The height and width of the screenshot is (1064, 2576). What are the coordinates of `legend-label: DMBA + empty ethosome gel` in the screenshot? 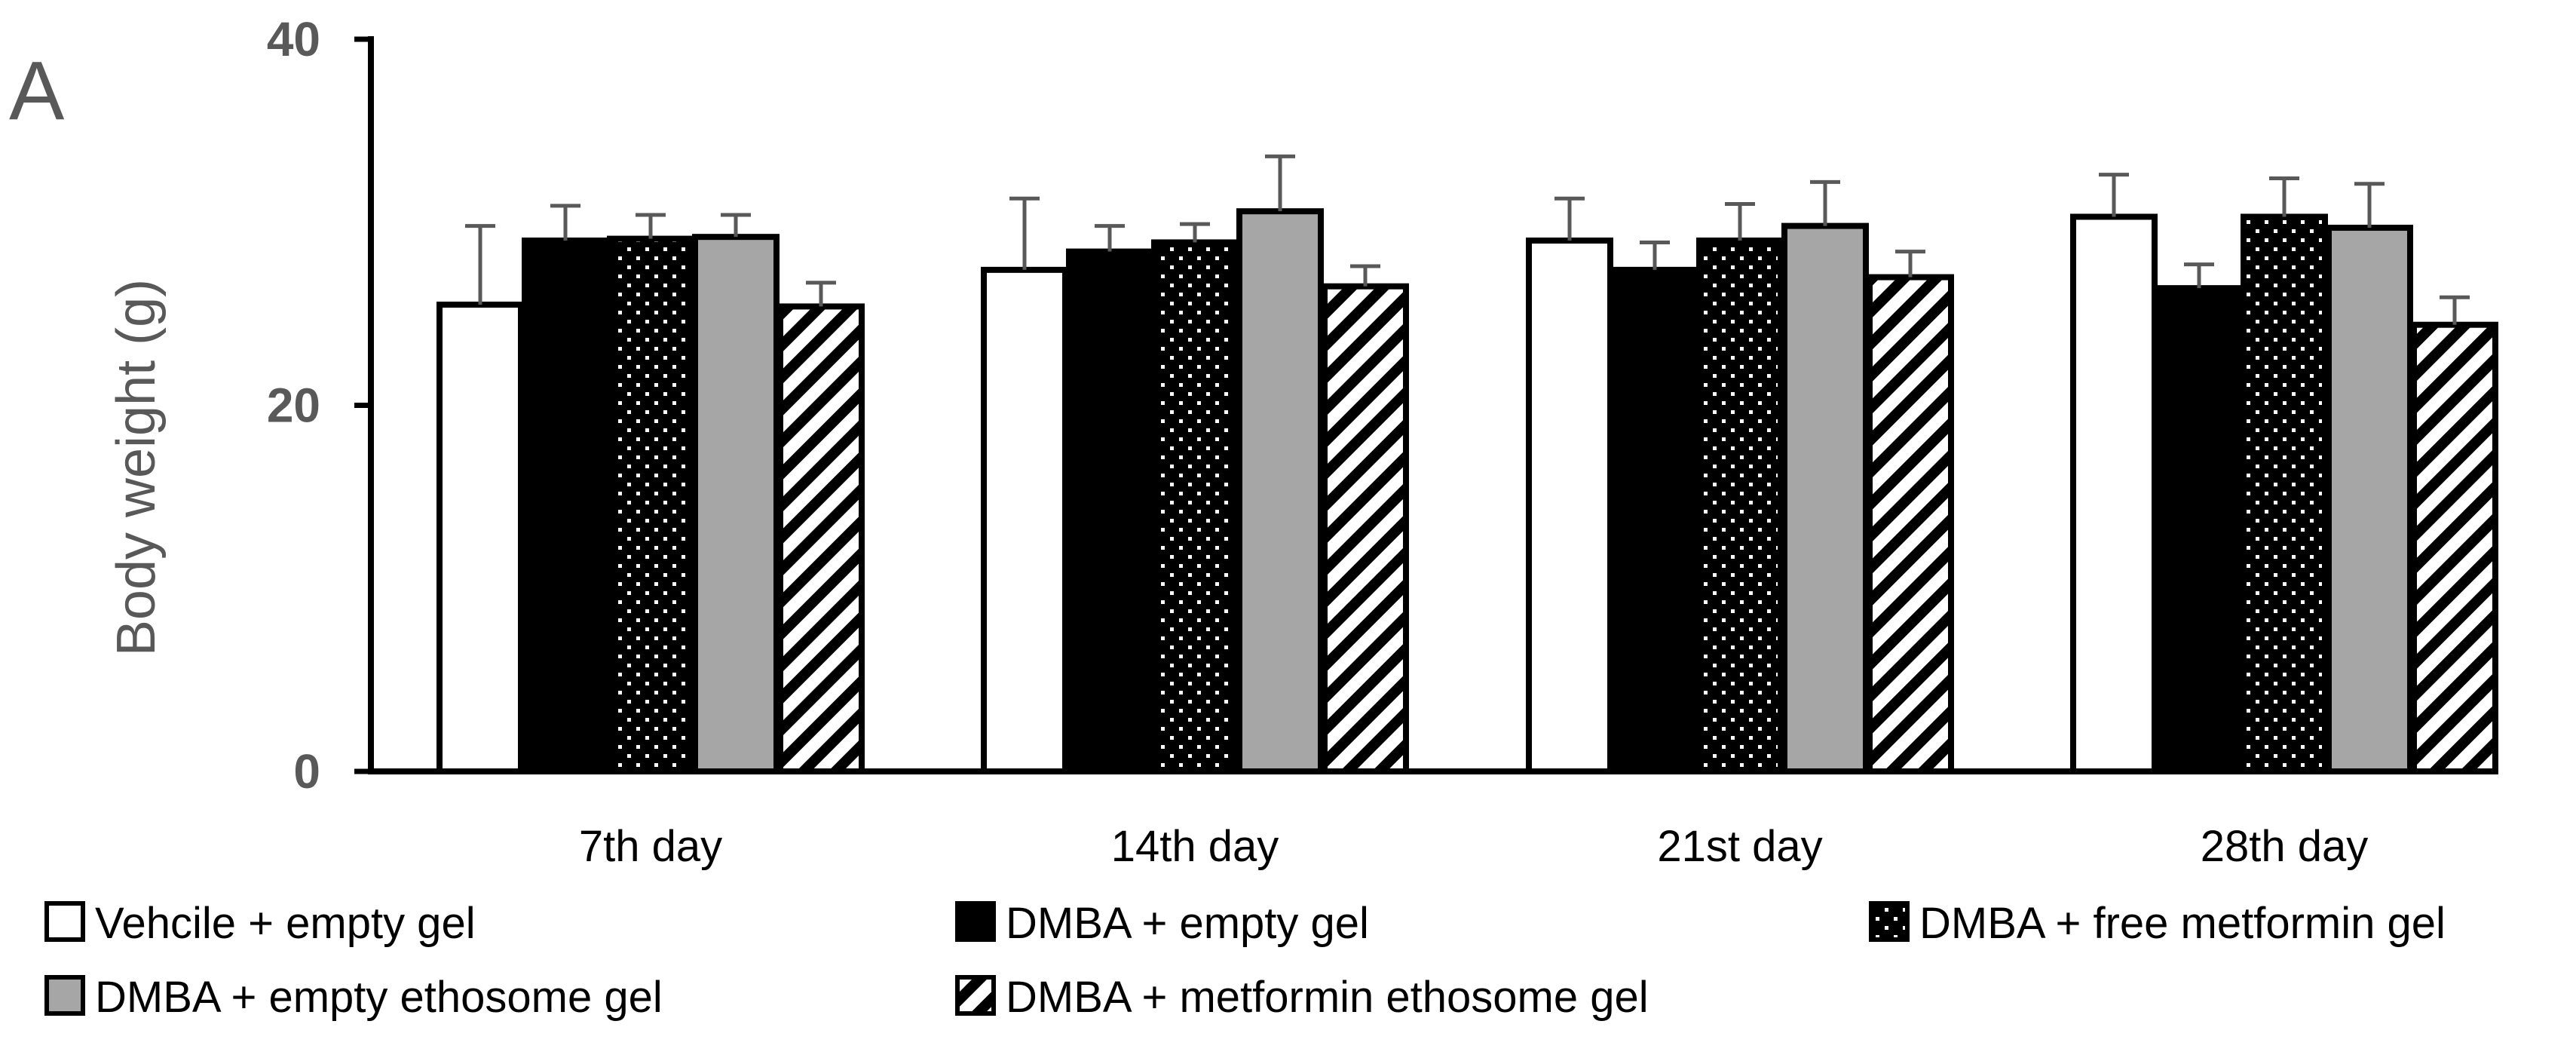 It's located at (379, 997).